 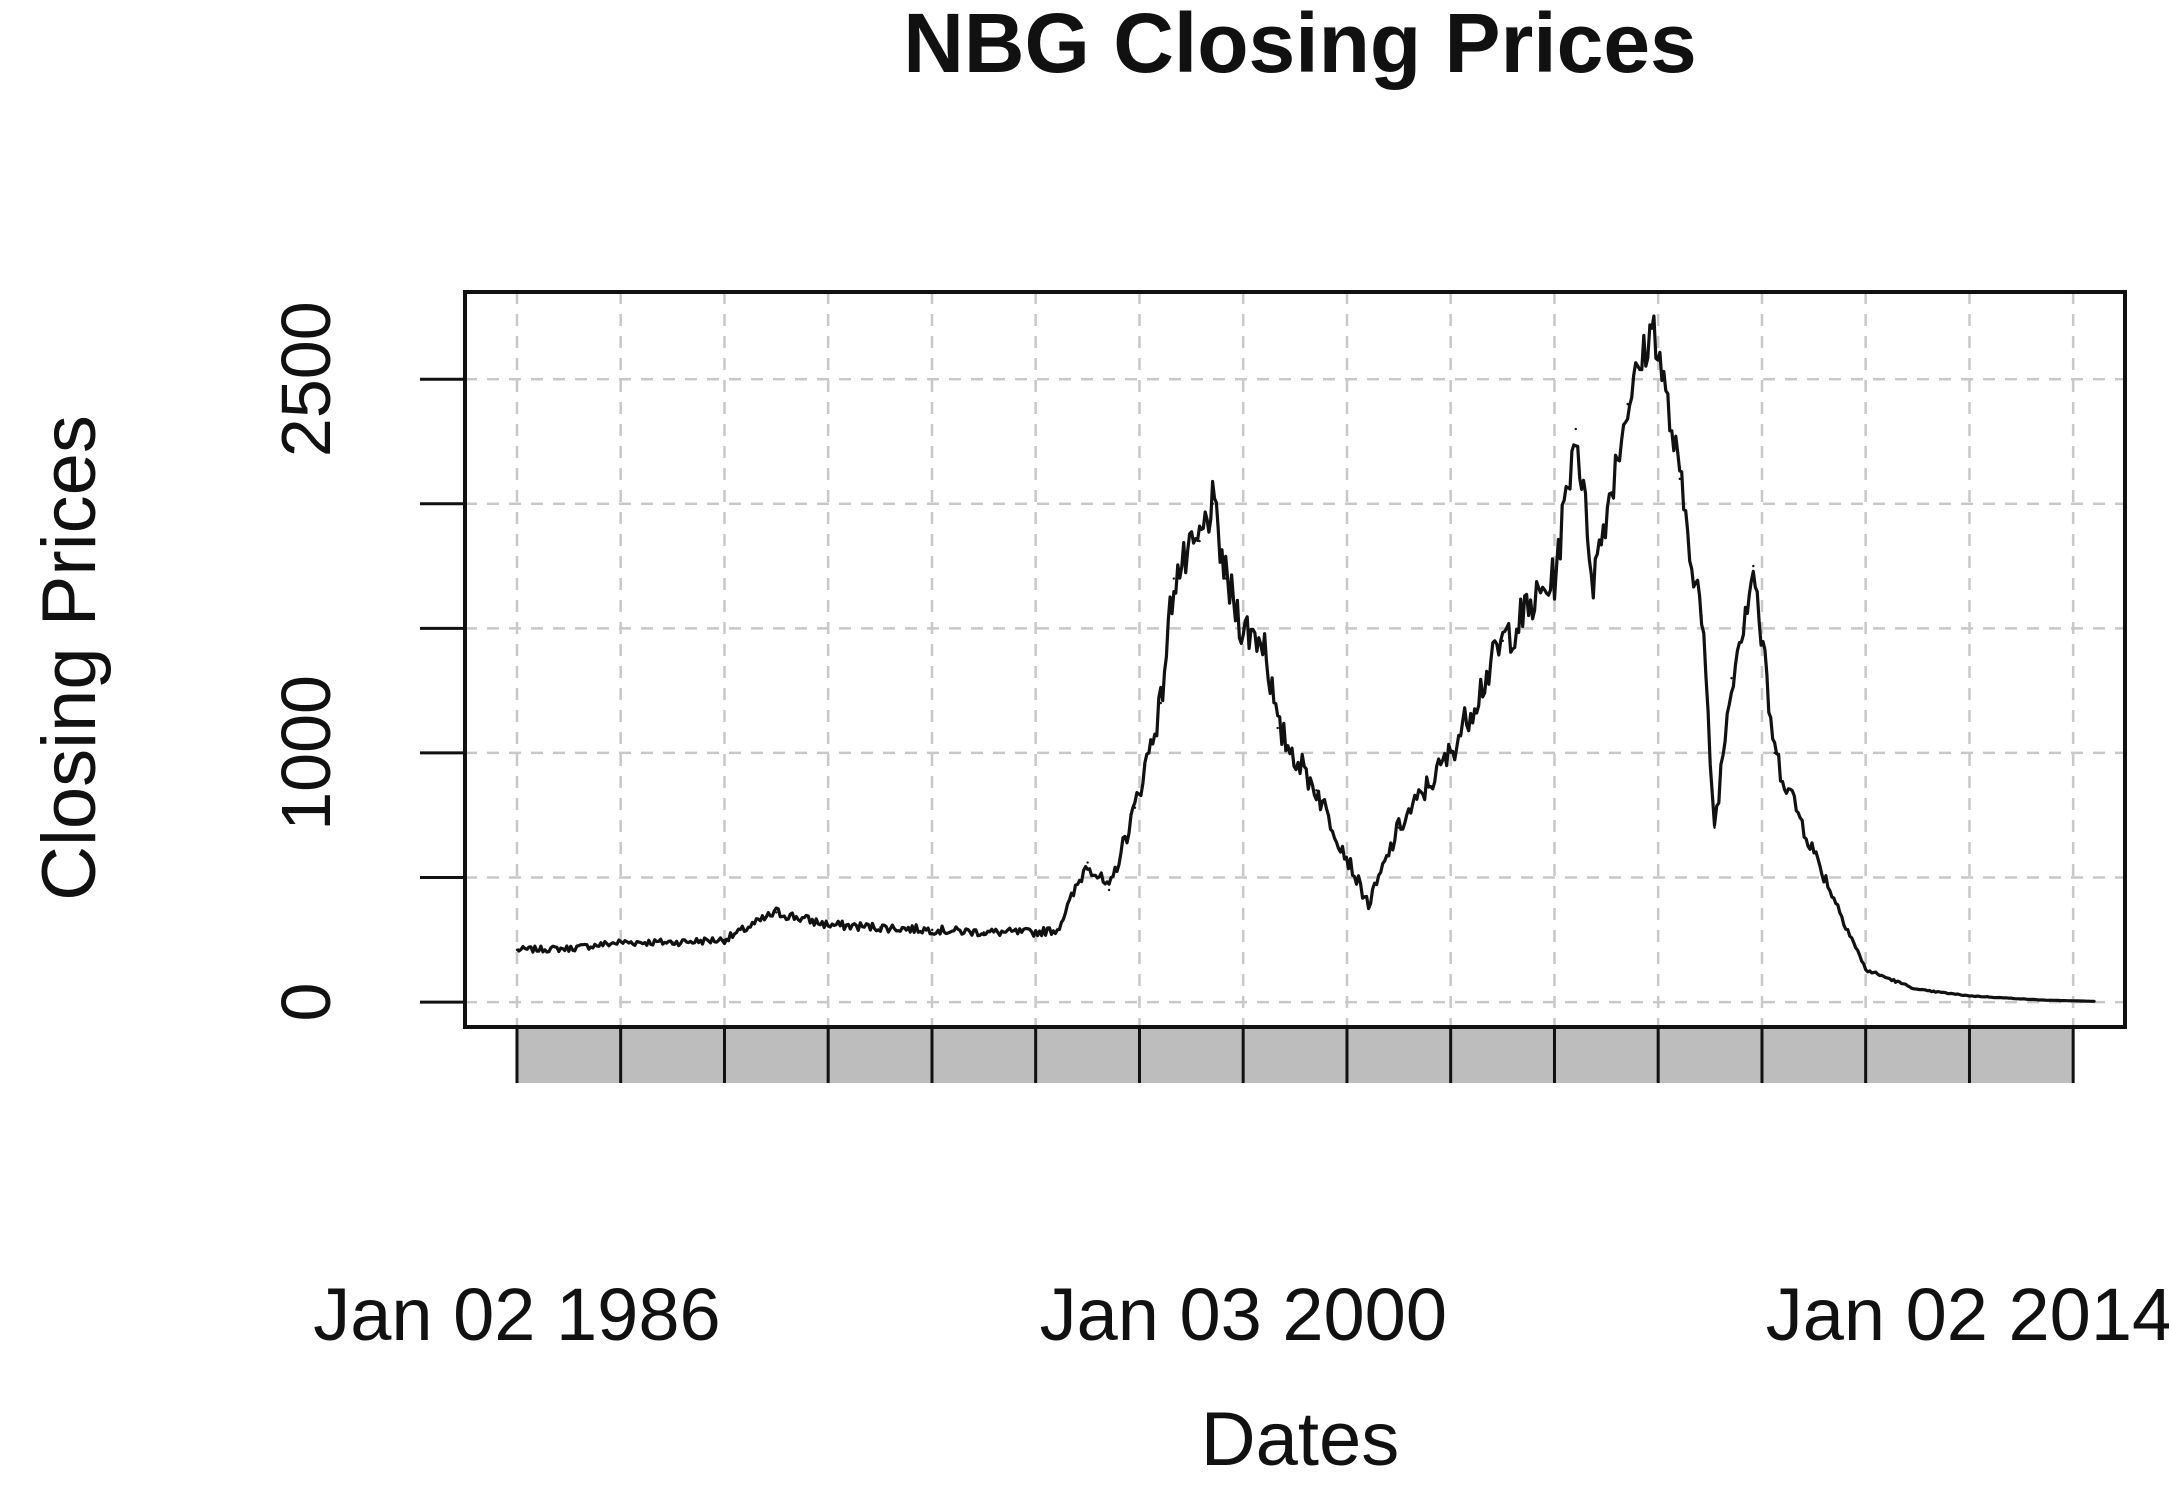 What do you see at coordinates (306, 753) in the screenshot?
I see `y-tick-label-1: 1000` at bounding box center [306, 753].